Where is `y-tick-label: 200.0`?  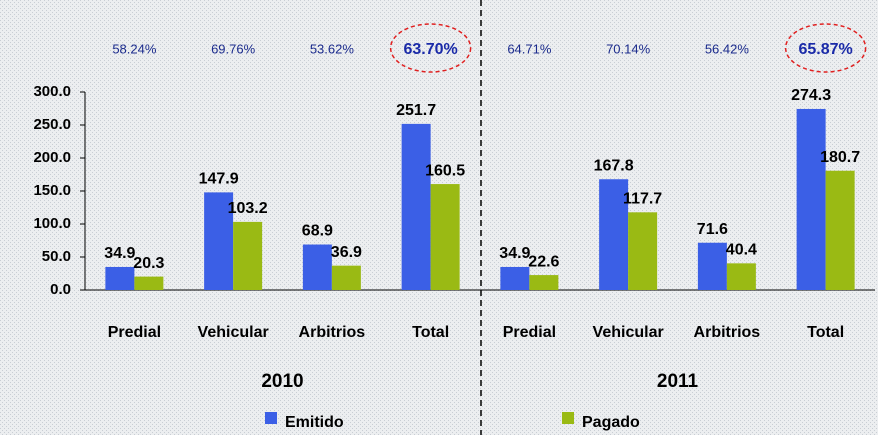
y-tick-label: 200.0 is located at coordinates (52, 157).